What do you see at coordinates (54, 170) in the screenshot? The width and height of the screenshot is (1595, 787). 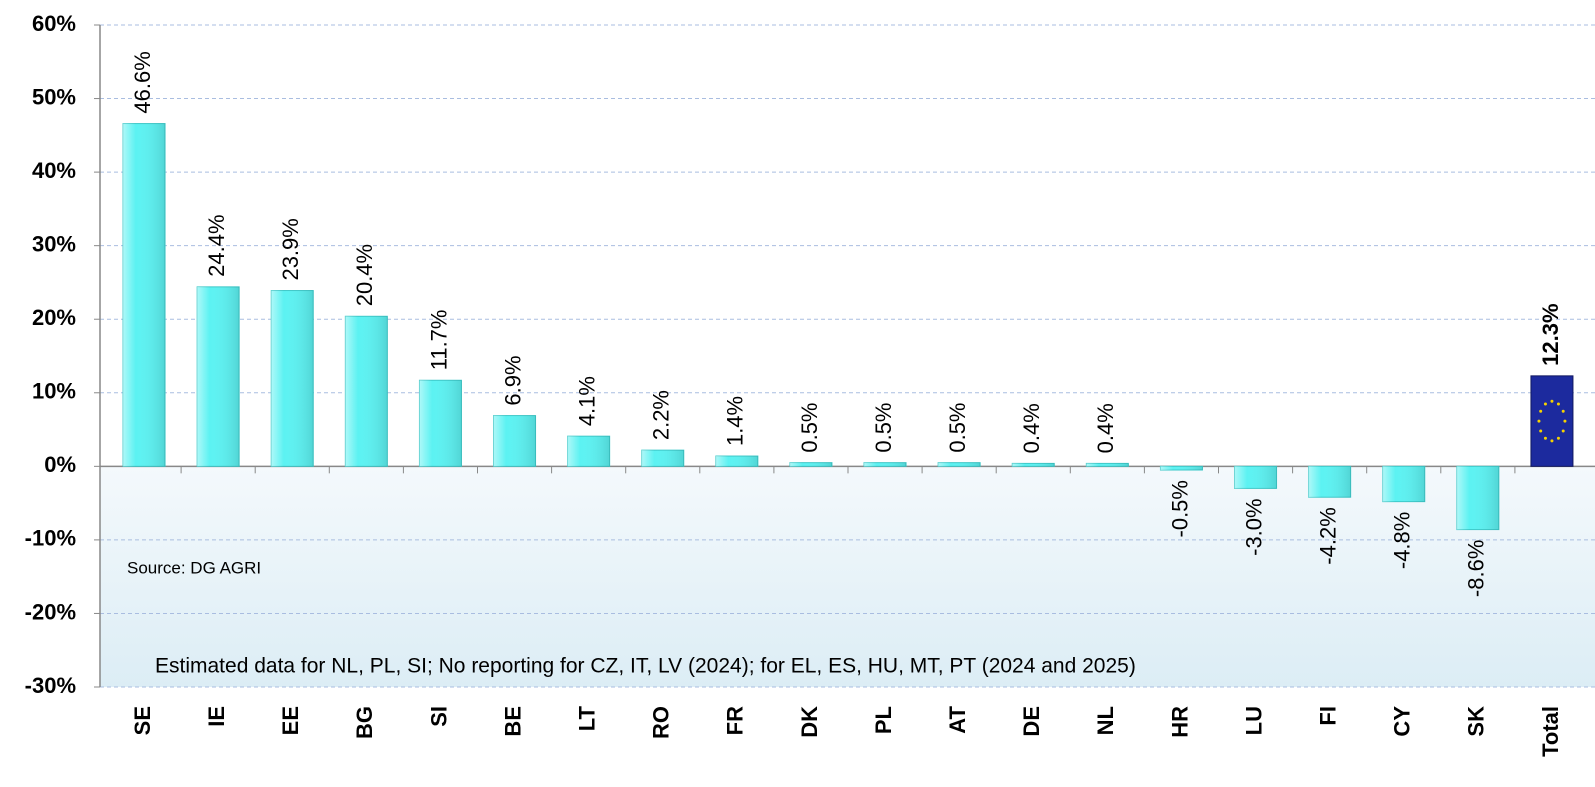 I see `y-tick-label: 40%` at bounding box center [54, 170].